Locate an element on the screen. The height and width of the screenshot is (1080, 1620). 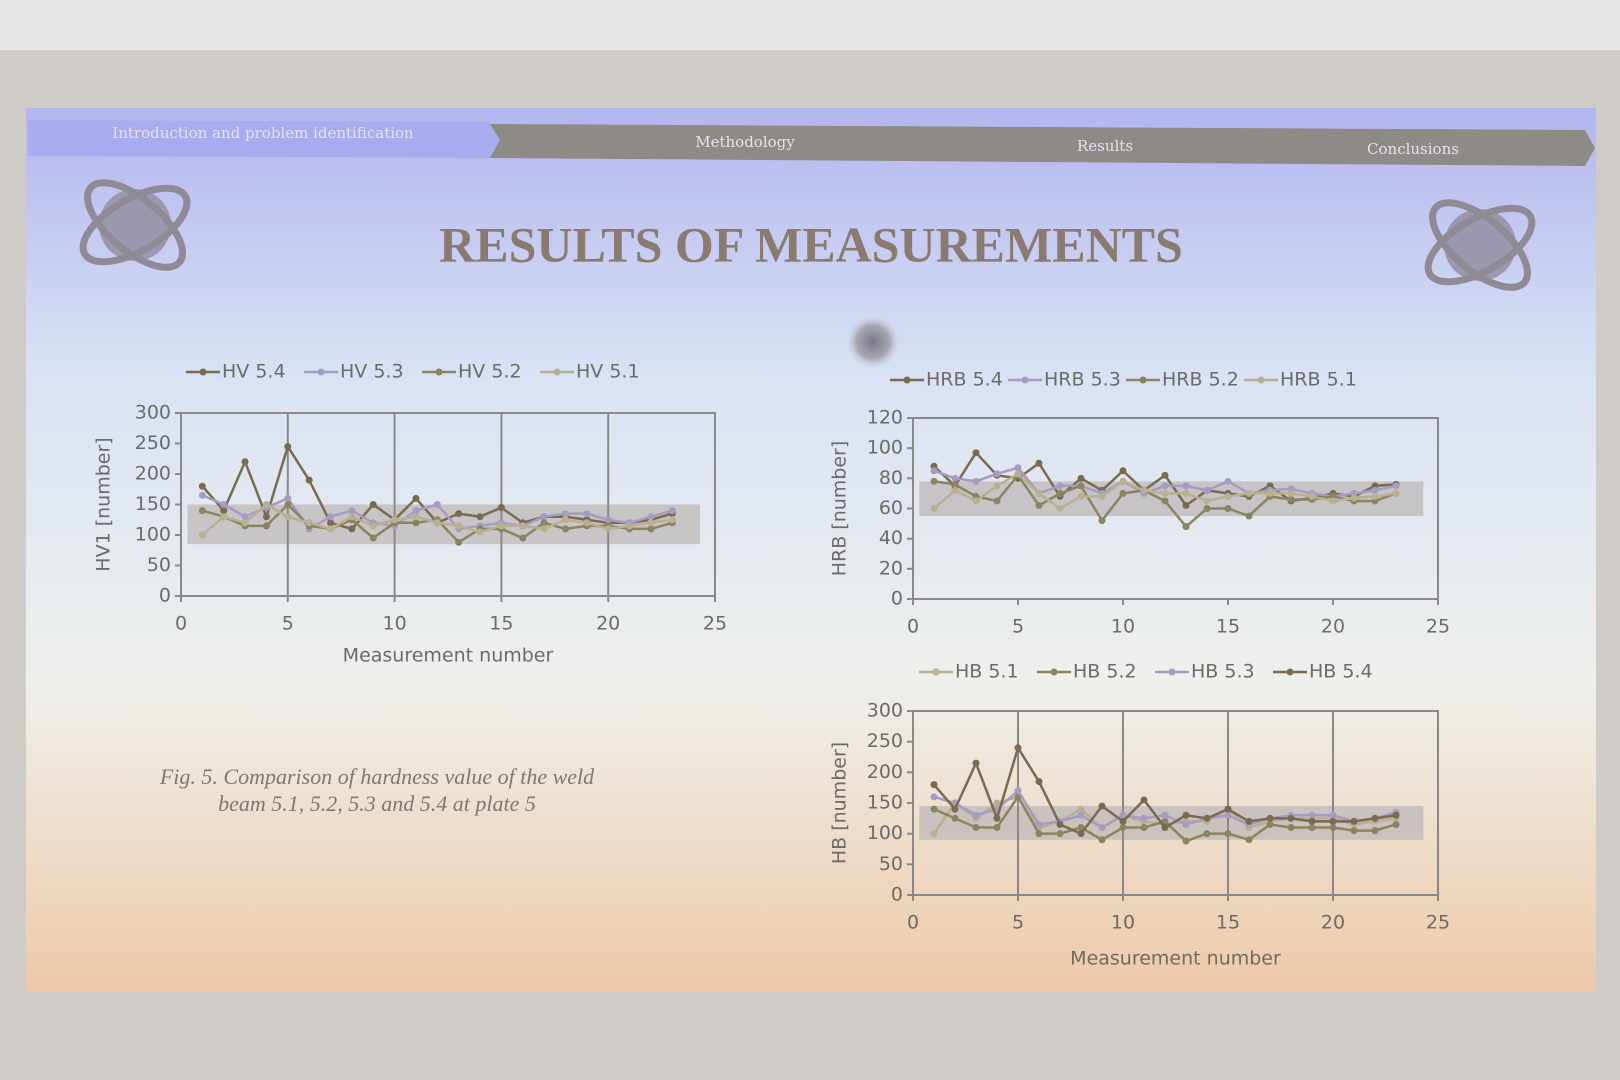
x-tick-label: 20 is located at coordinates (1333, 627).